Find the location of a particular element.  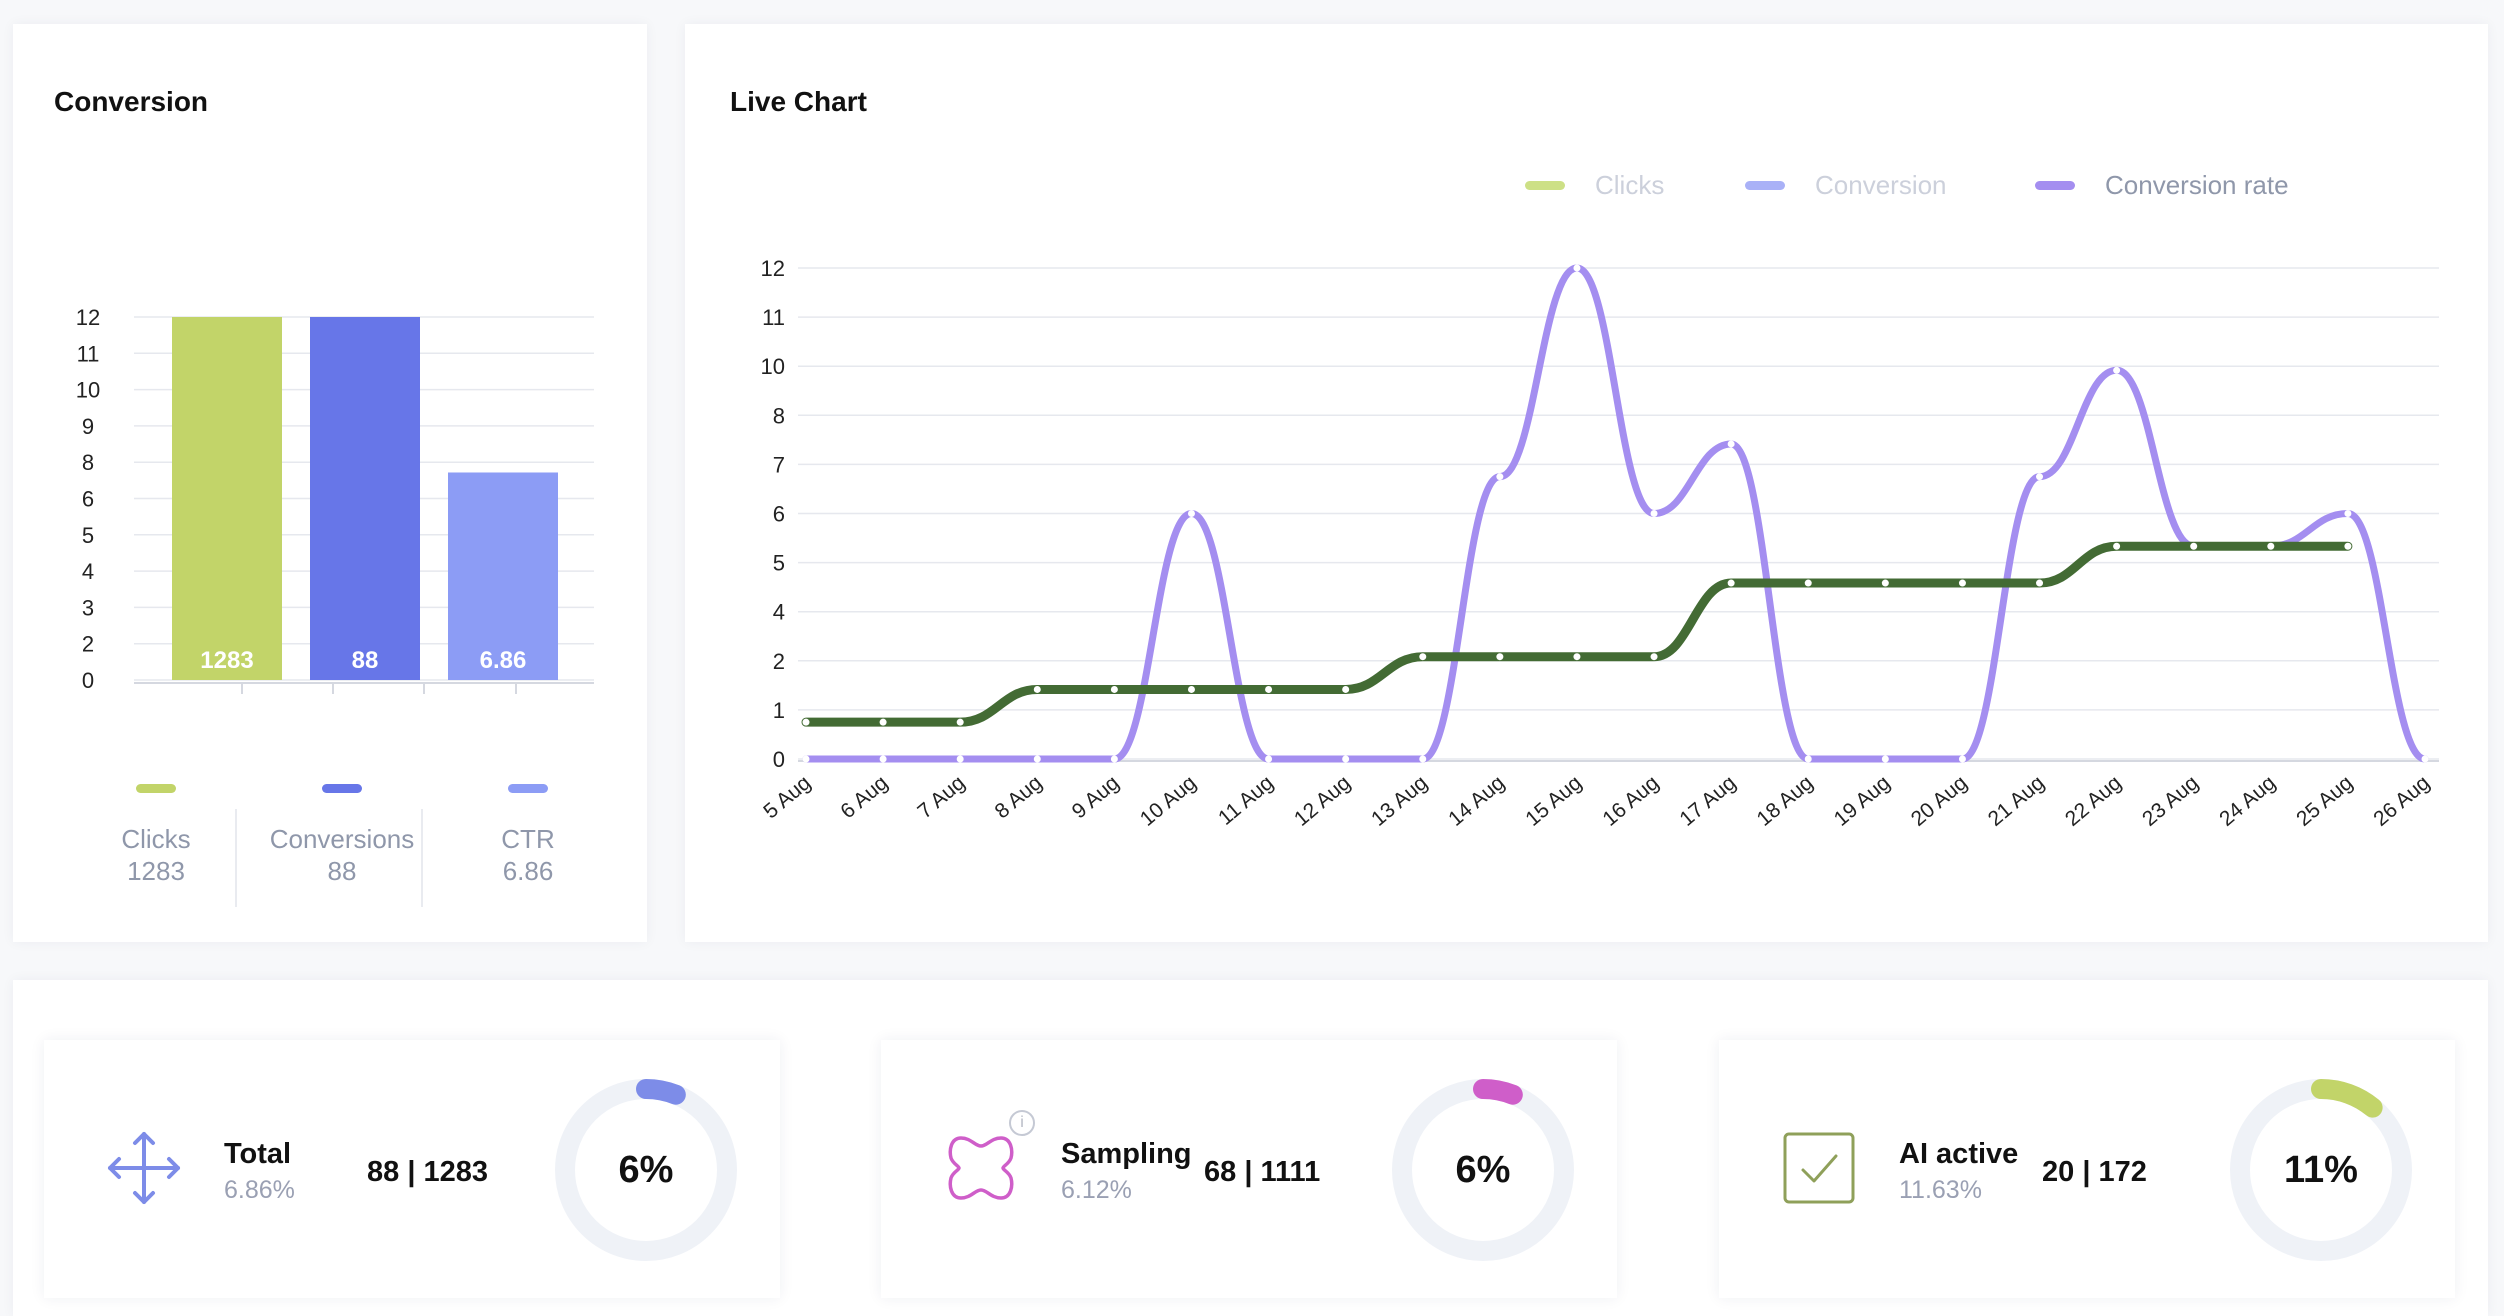

x-tick-label: 19 Aug is located at coordinates (1862, 801).